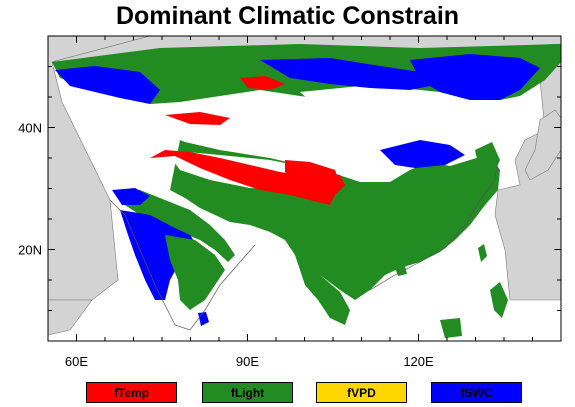 This screenshot has width=575, height=407. What do you see at coordinates (247, 177) in the screenshot?
I see `himalaya-red` at bounding box center [247, 177].